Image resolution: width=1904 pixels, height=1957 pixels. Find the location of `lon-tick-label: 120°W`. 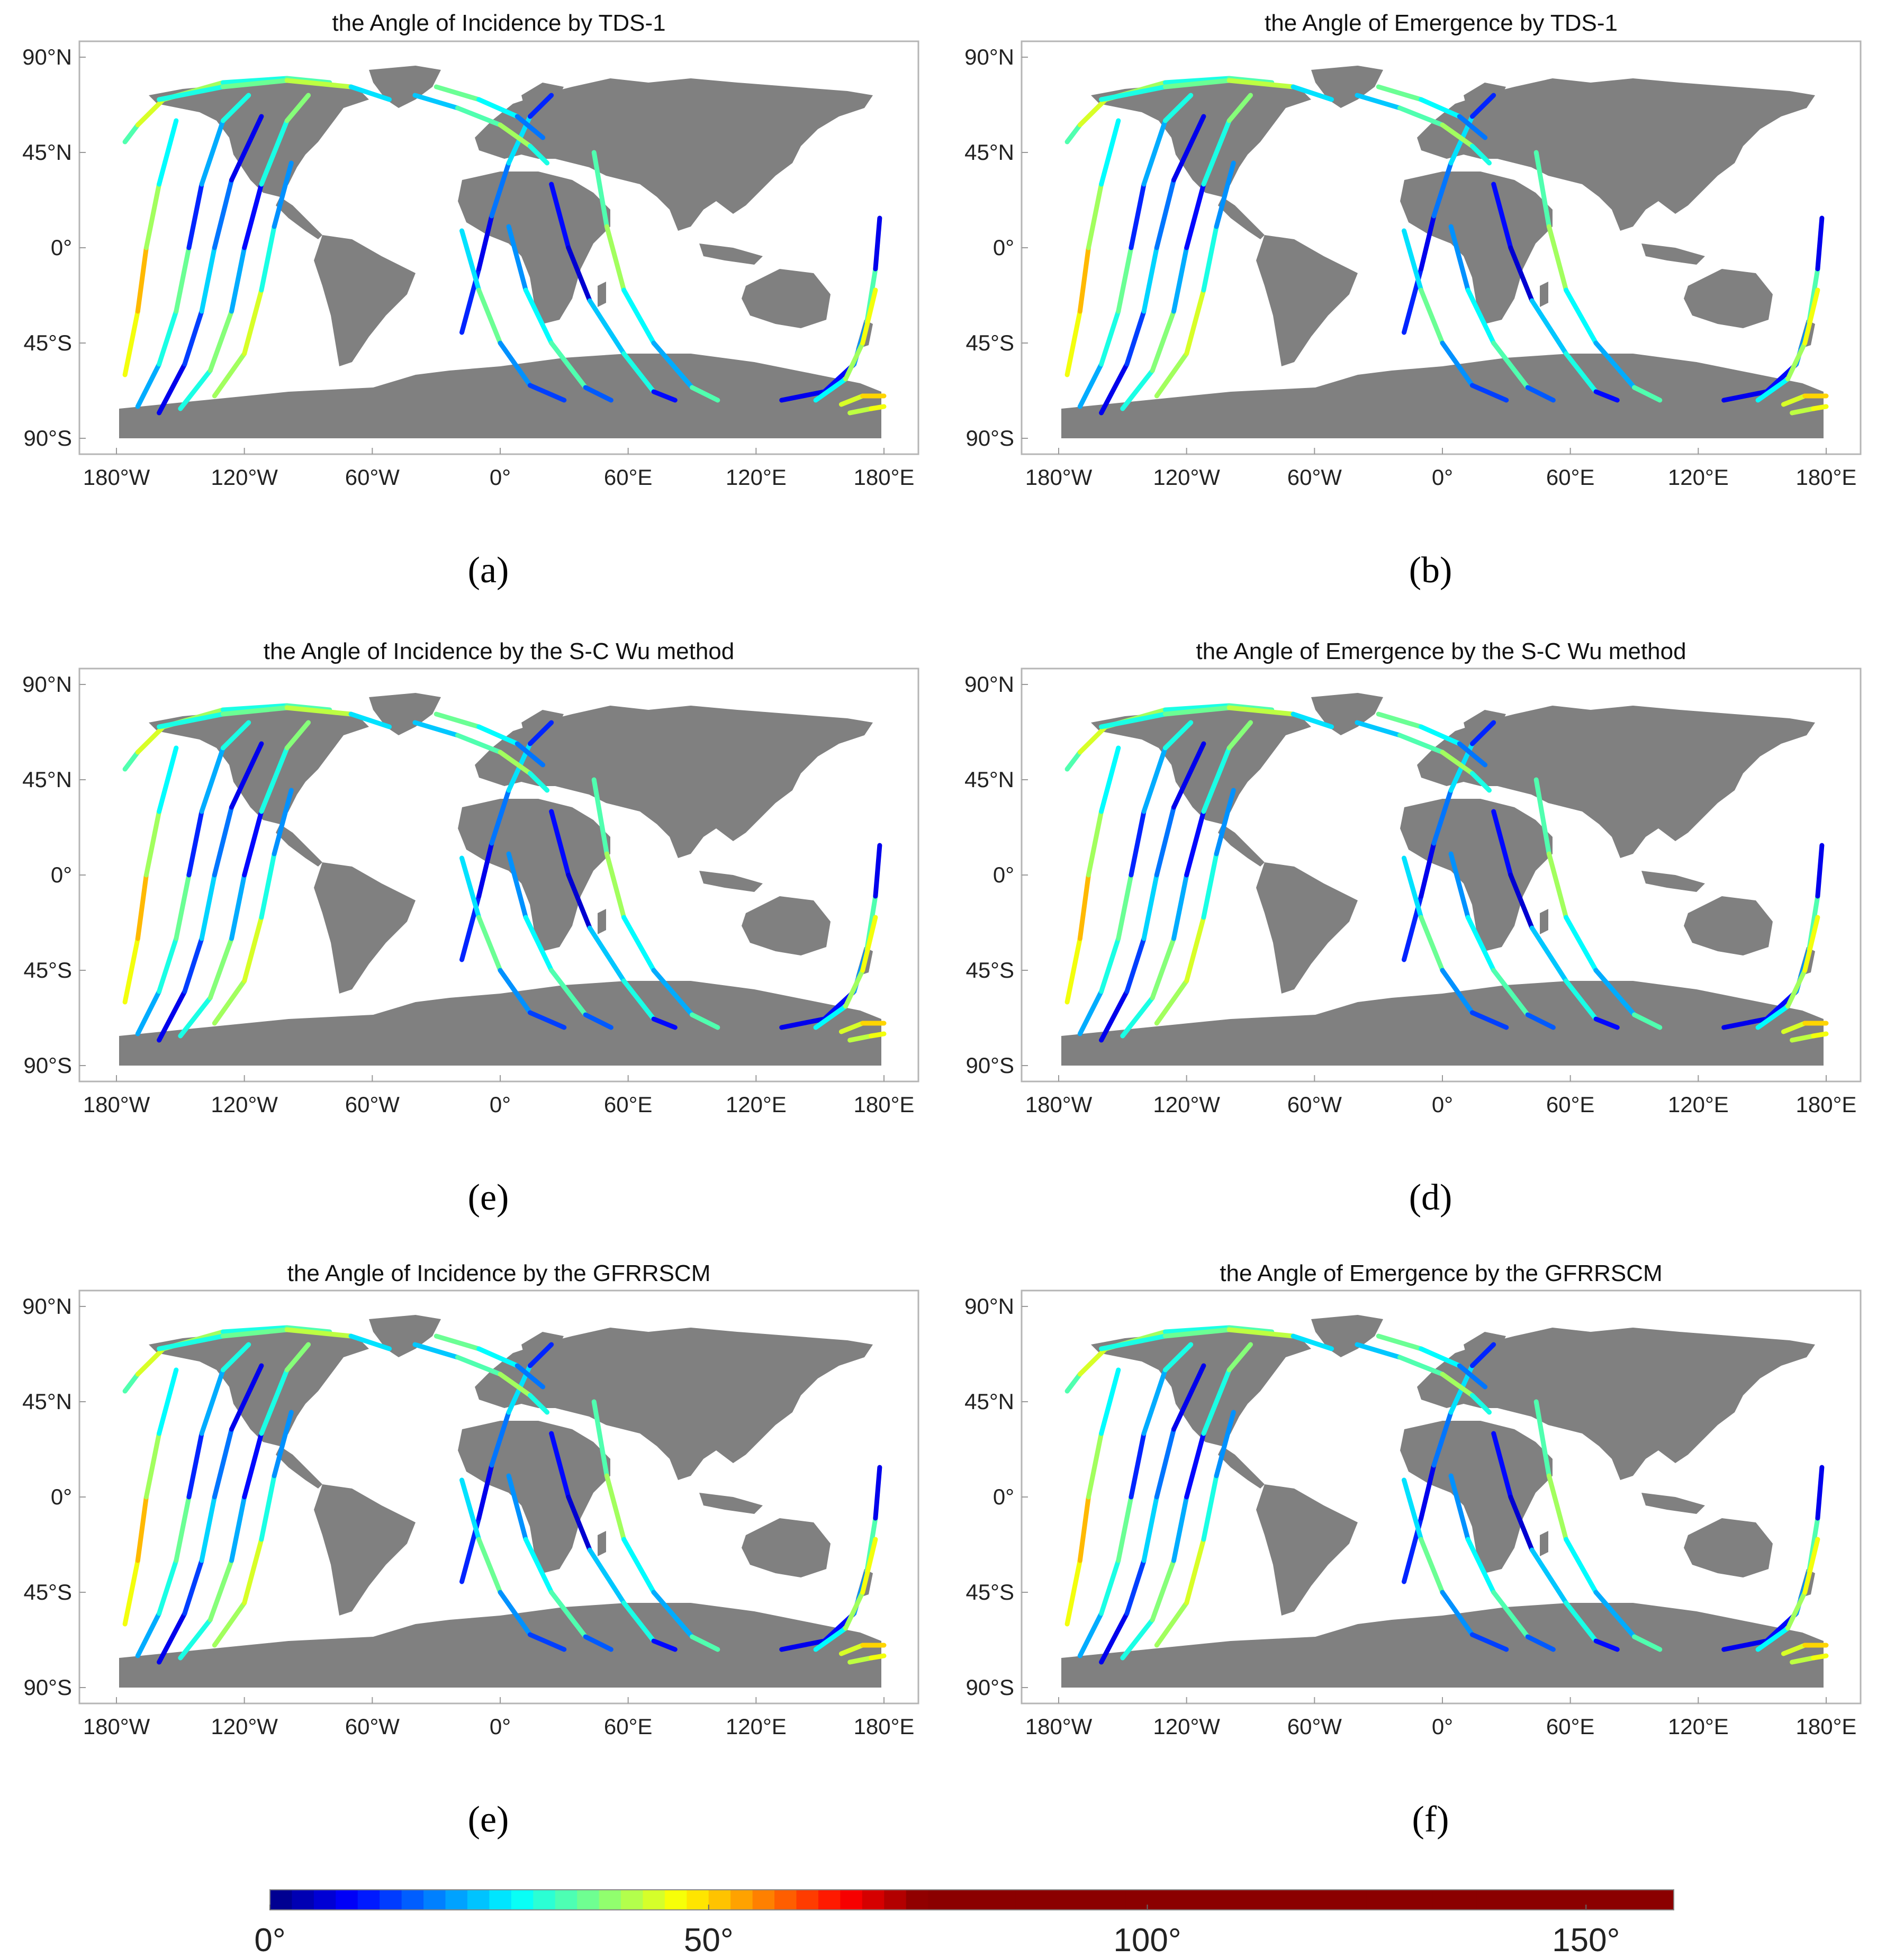

lon-tick-label: 120°W is located at coordinates (244, 1726).